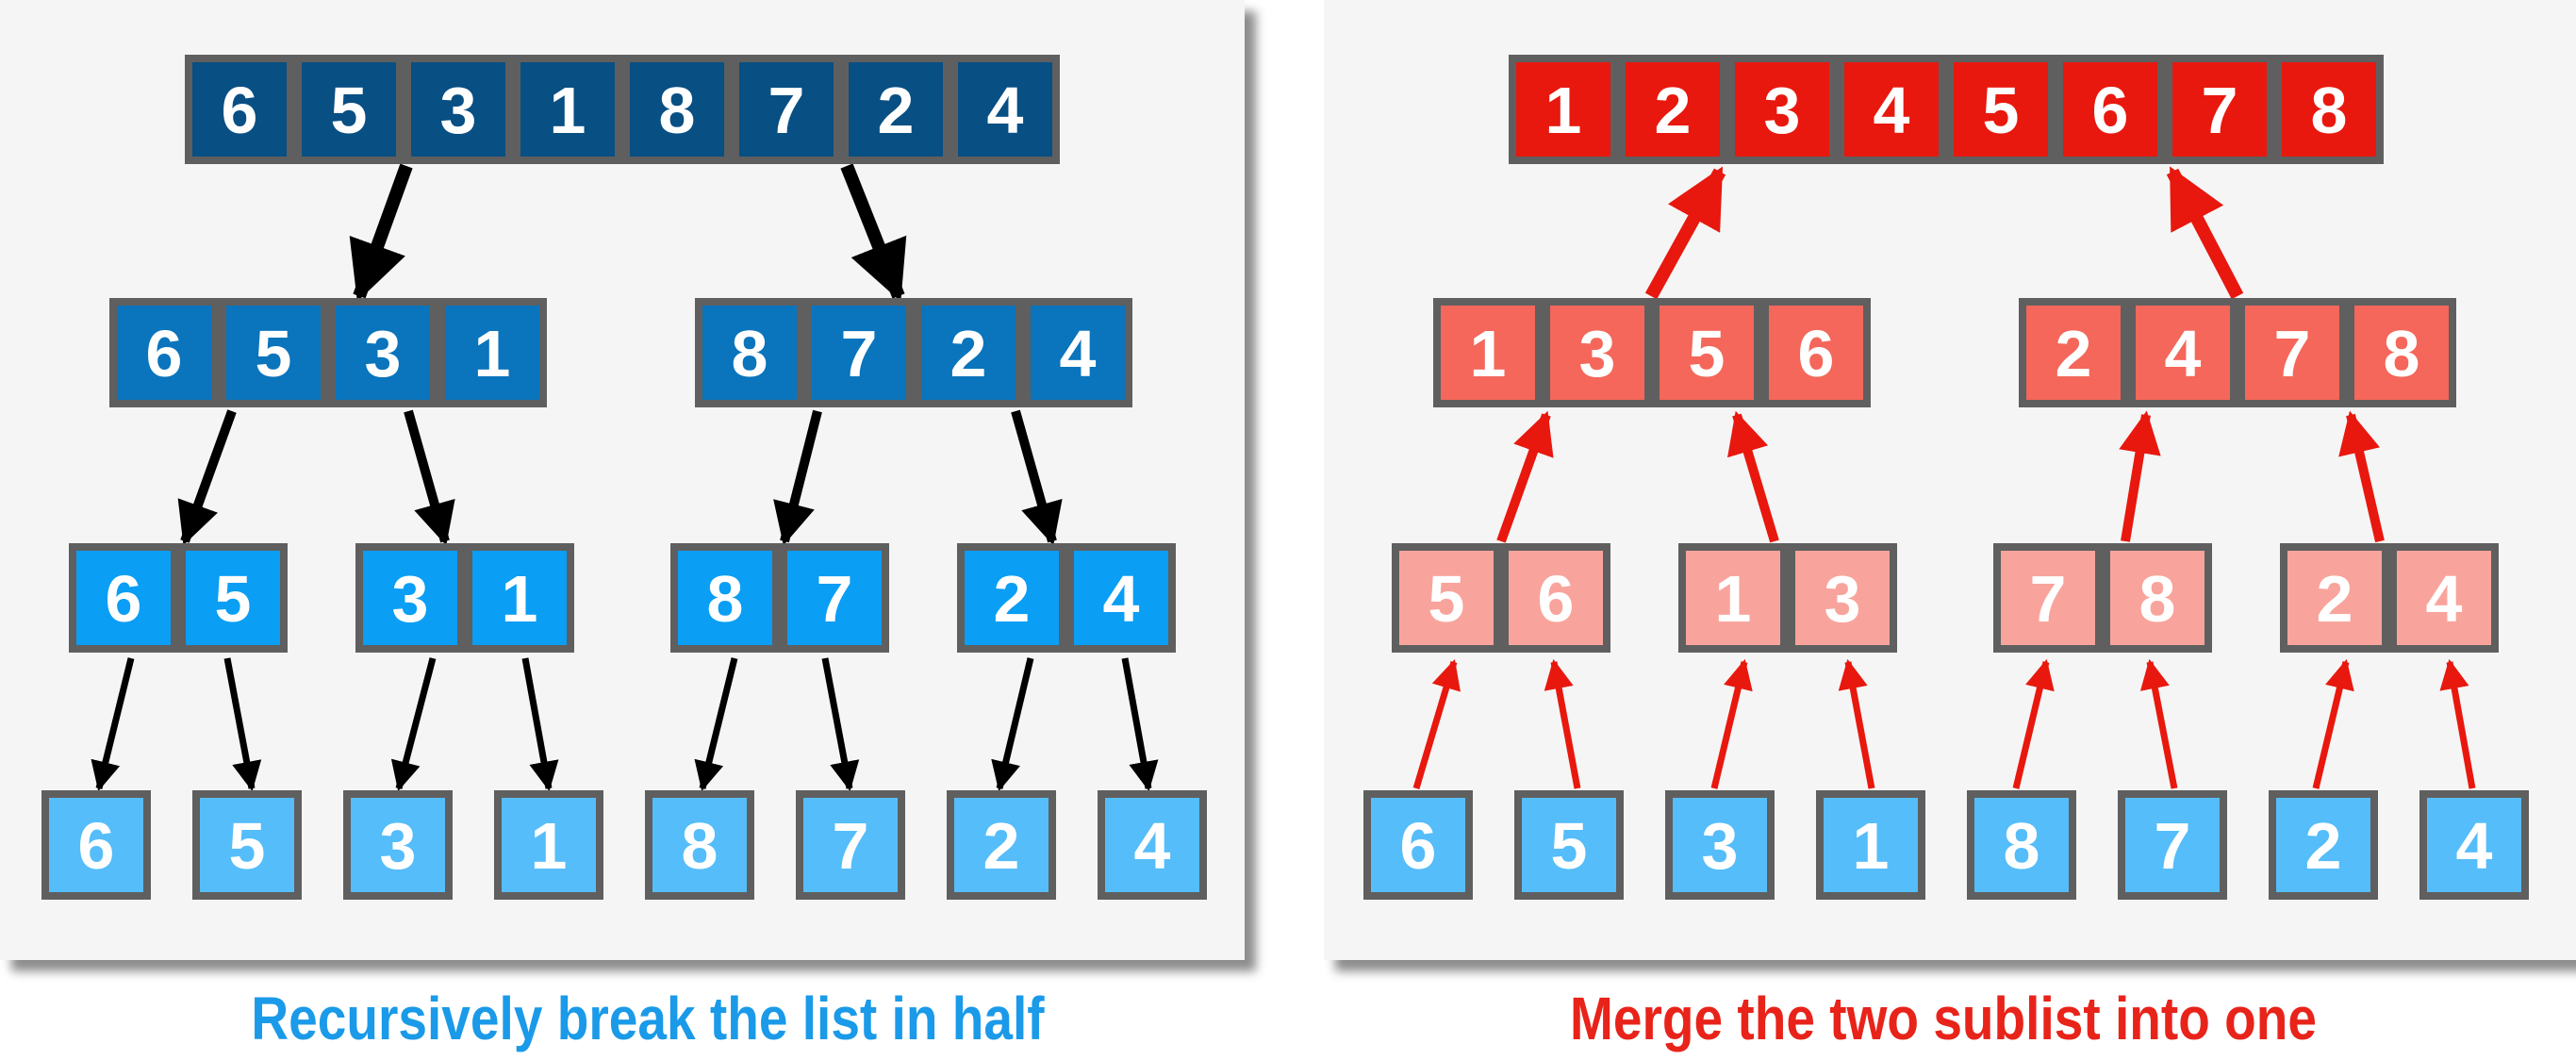 The width and height of the screenshot is (2576, 1060). I want to click on merge-level0-group: 7, so click(2172, 845).